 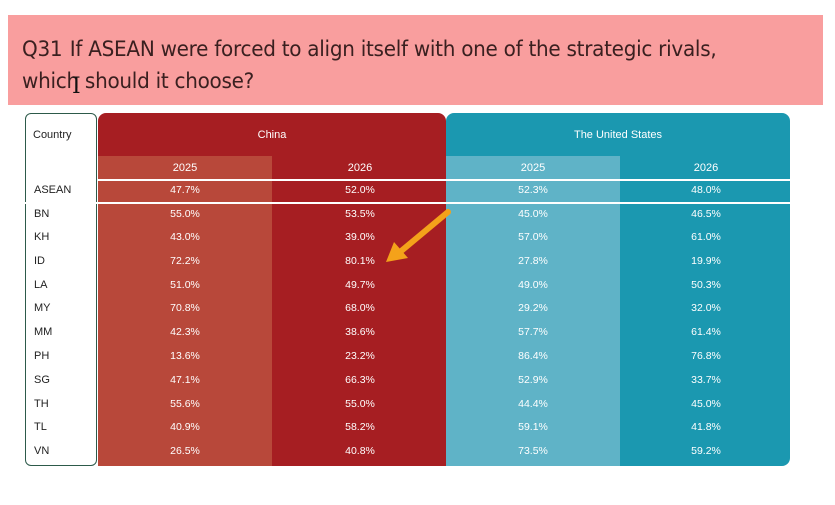 I want to click on china-2025-column, so click(x=185, y=311).